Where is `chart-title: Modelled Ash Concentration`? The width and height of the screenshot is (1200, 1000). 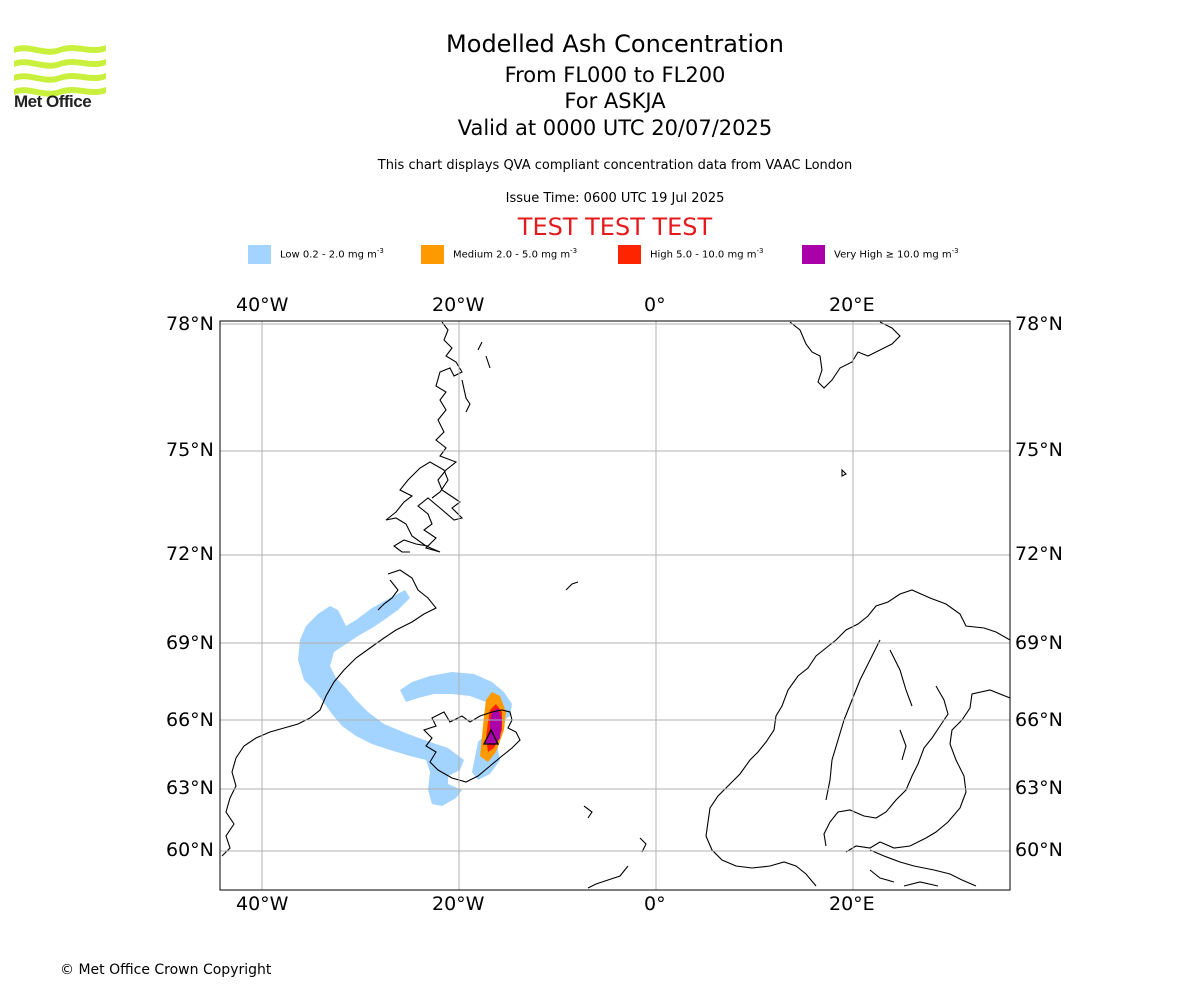
chart-title: Modelled Ash Concentration is located at coordinates (615, 44).